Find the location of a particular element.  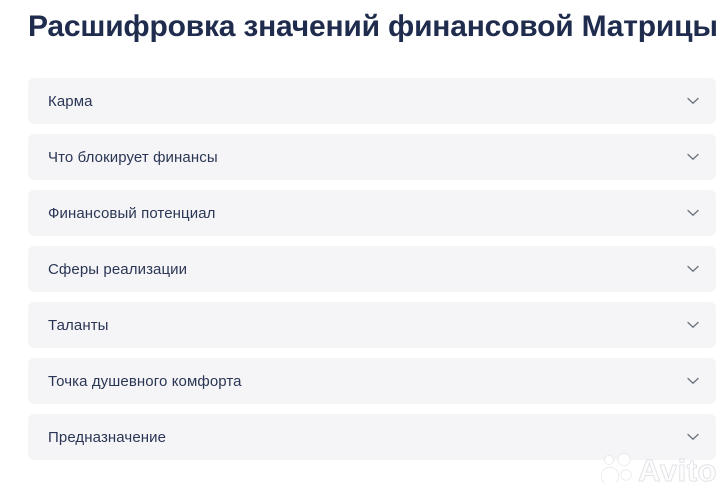

accordion-item-label: Что блокирует финансы is located at coordinates (133, 157).